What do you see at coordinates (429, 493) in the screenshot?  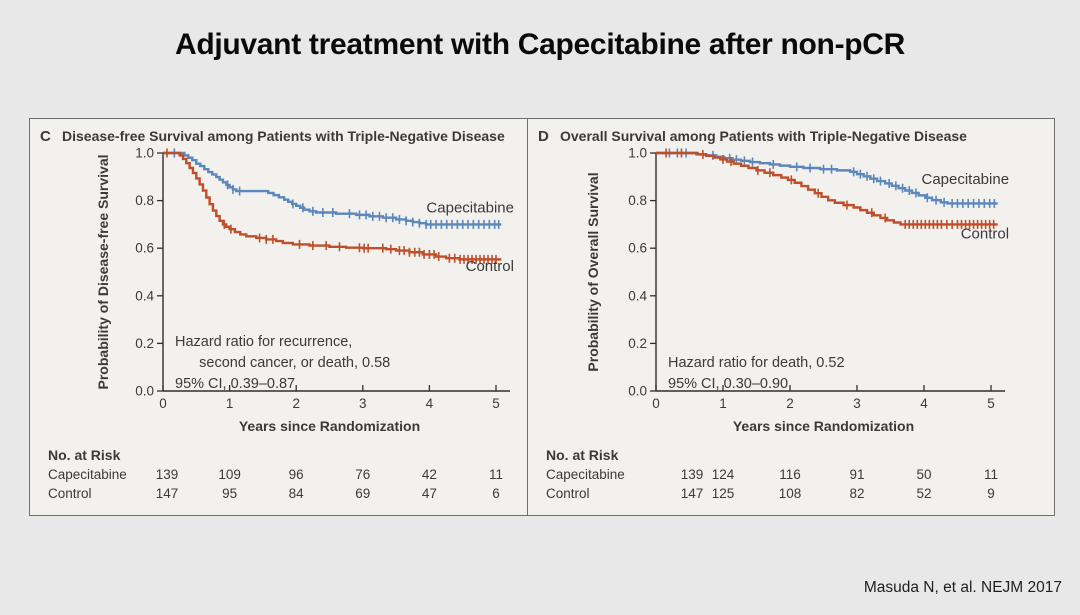 I see `risk-value: 47` at bounding box center [429, 493].